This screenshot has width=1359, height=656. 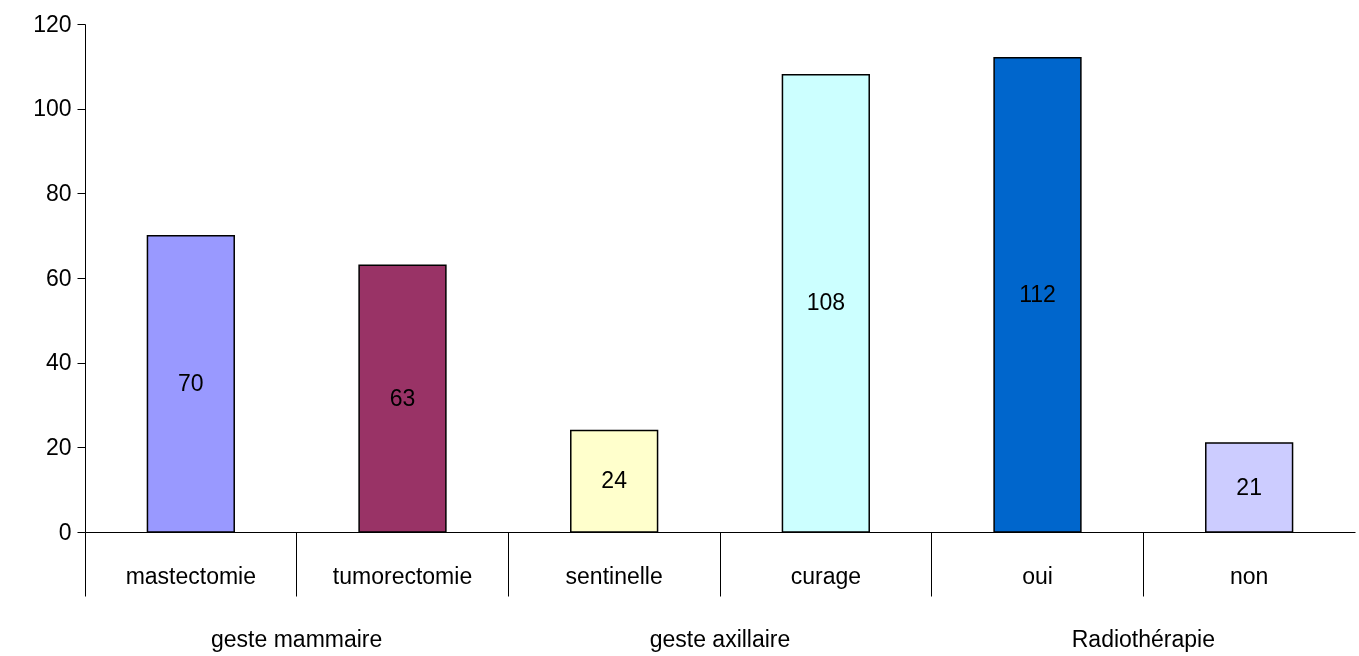 What do you see at coordinates (720, 639) in the screenshot?
I see `text: geste axillaire` at bounding box center [720, 639].